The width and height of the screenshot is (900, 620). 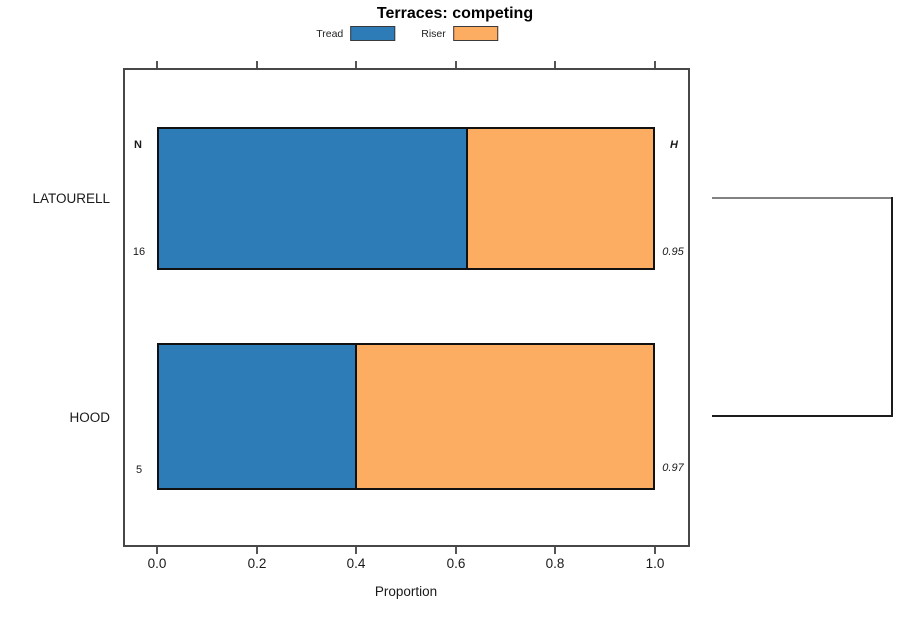 What do you see at coordinates (655, 563) in the screenshot?
I see `x-axis-tick-label: 1.0` at bounding box center [655, 563].